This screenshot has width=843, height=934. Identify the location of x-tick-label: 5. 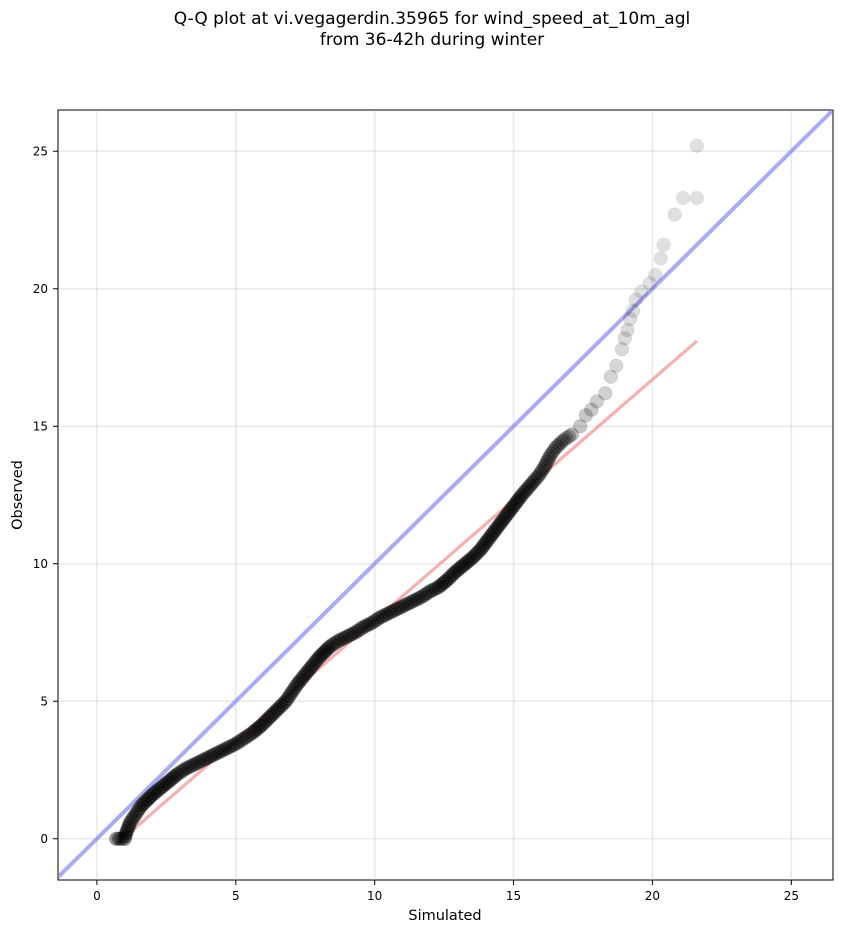
(236, 896).